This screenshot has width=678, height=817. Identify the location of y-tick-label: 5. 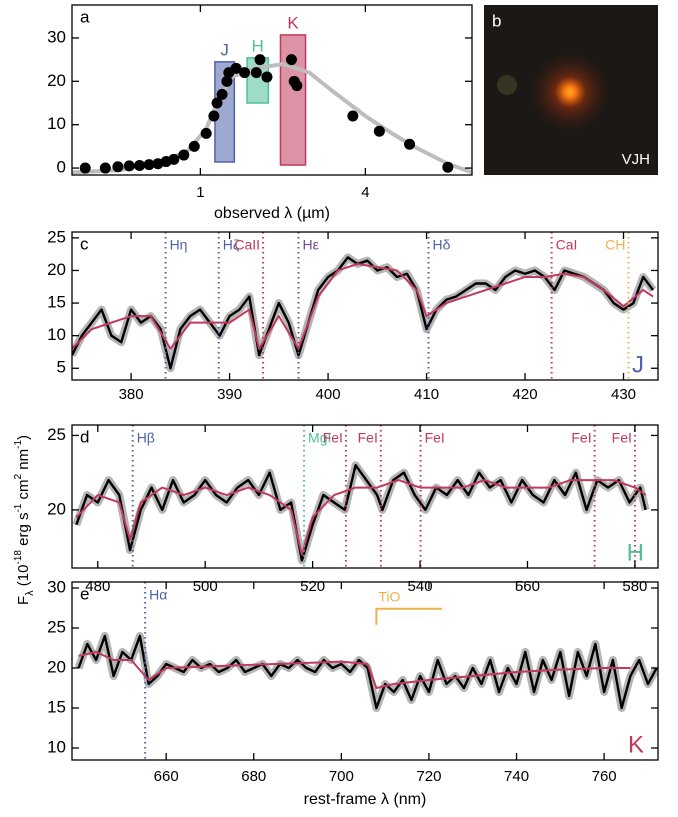
(61, 367).